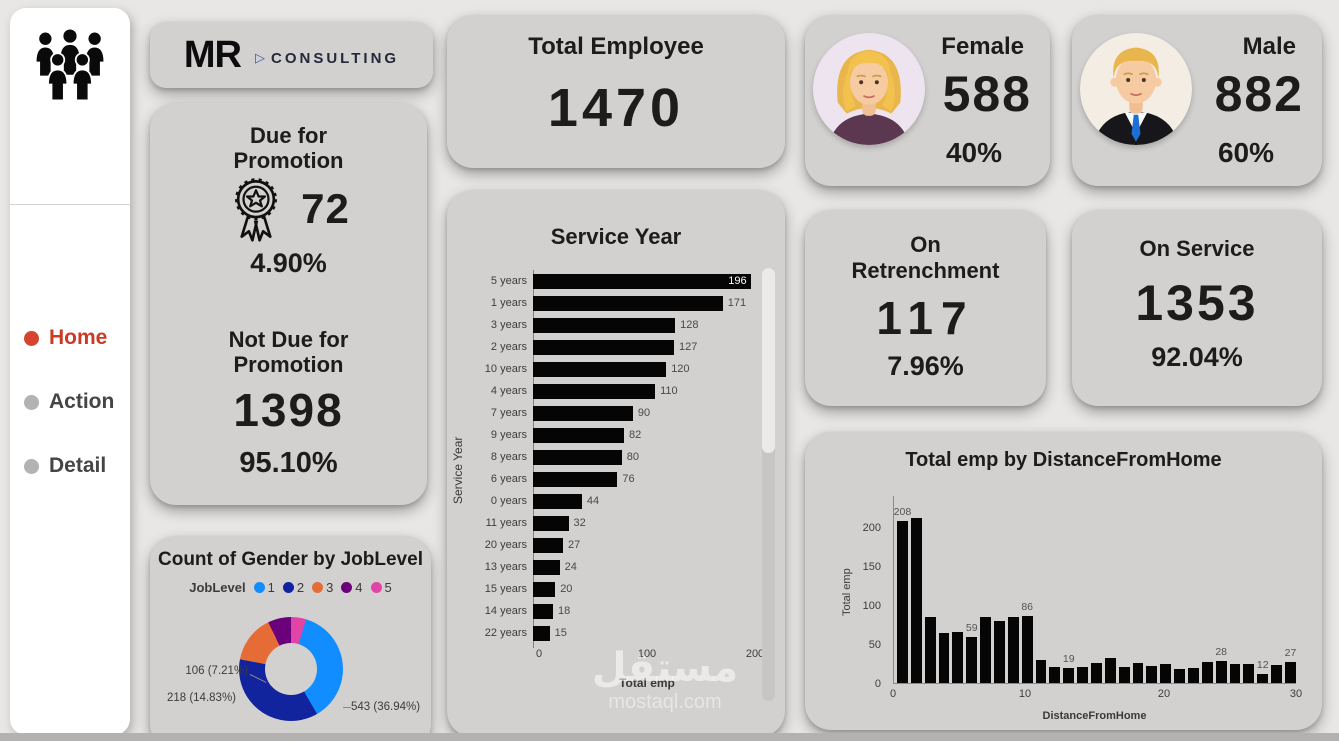 This screenshot has width=1339, height=741. Describe the element at coordinates (925, 308) in the screenshot. I see `retrenchment-card: On Retrenchment 117 7.96%` at that location.